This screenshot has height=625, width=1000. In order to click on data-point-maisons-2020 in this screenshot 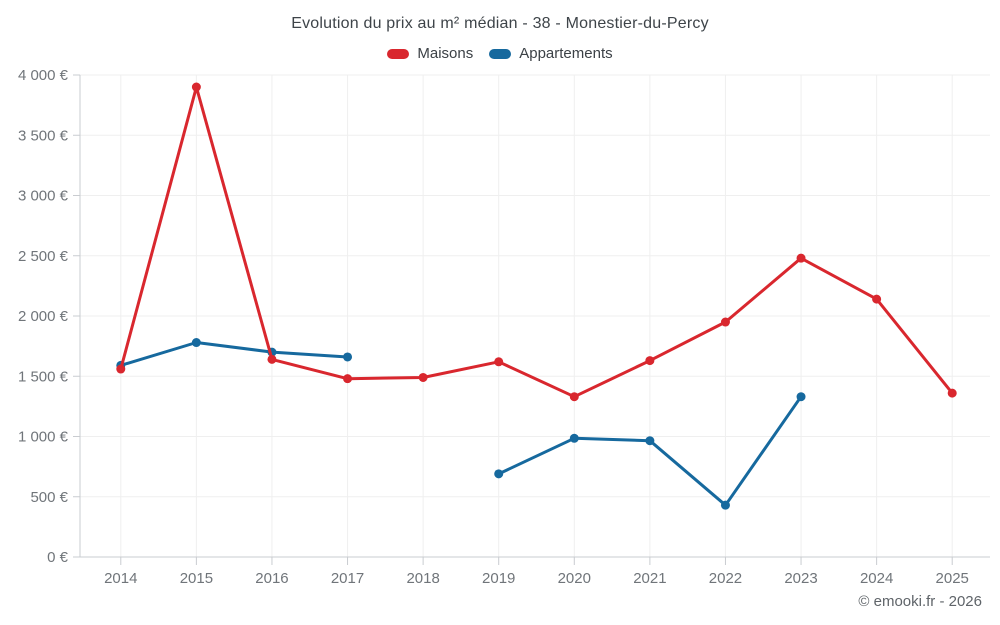, I will do `click(574, 397)`.